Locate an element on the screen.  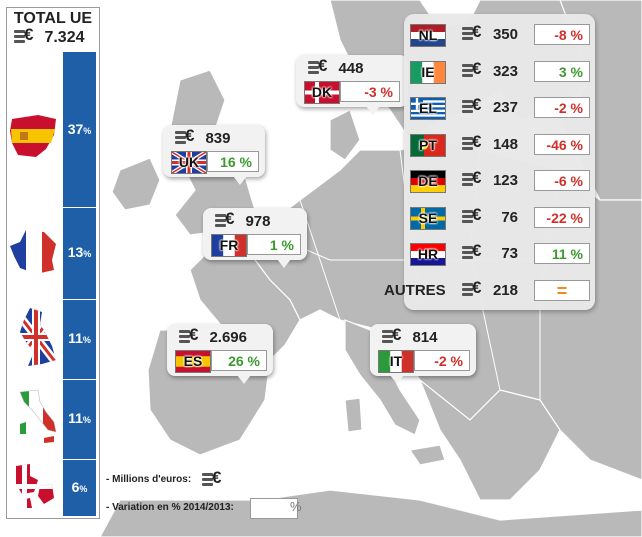
flag-ie-icon is located at coordinates (428, 72).